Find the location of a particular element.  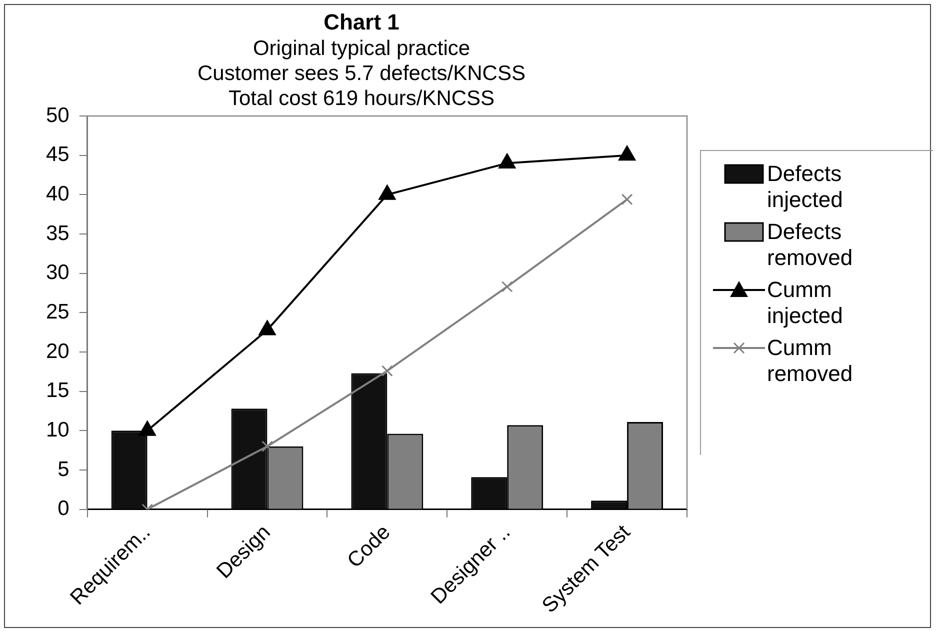

chart-subtitle: Original typical practice Customer sees 5.7 defects/KNCSS Total cost 619 hours/KNCSS is located at coordinates (362, 73).